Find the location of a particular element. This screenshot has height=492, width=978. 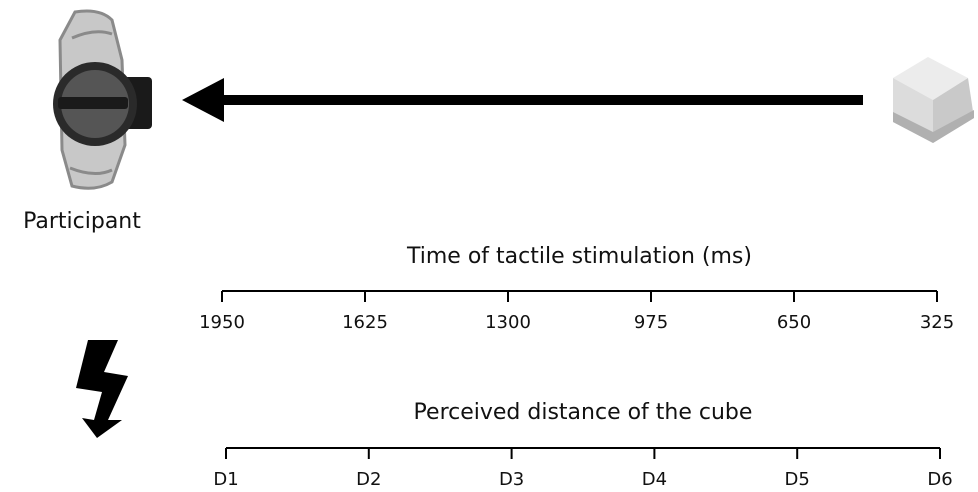

tick-label: 1950 is located at coordinates (222, 322).